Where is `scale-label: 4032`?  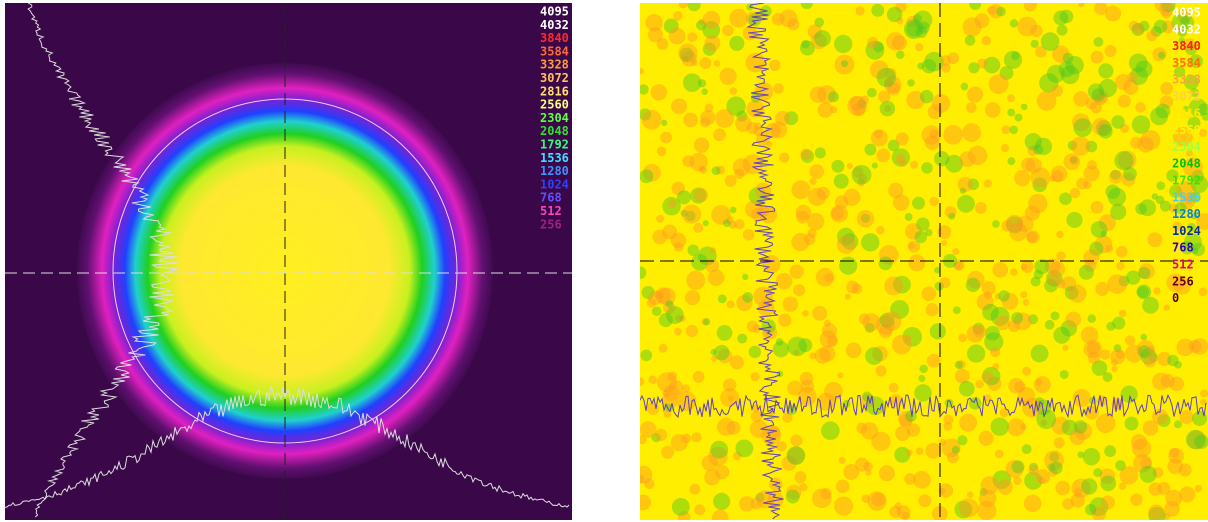 scale-label: 4032 is located at coordinates (554, 25).